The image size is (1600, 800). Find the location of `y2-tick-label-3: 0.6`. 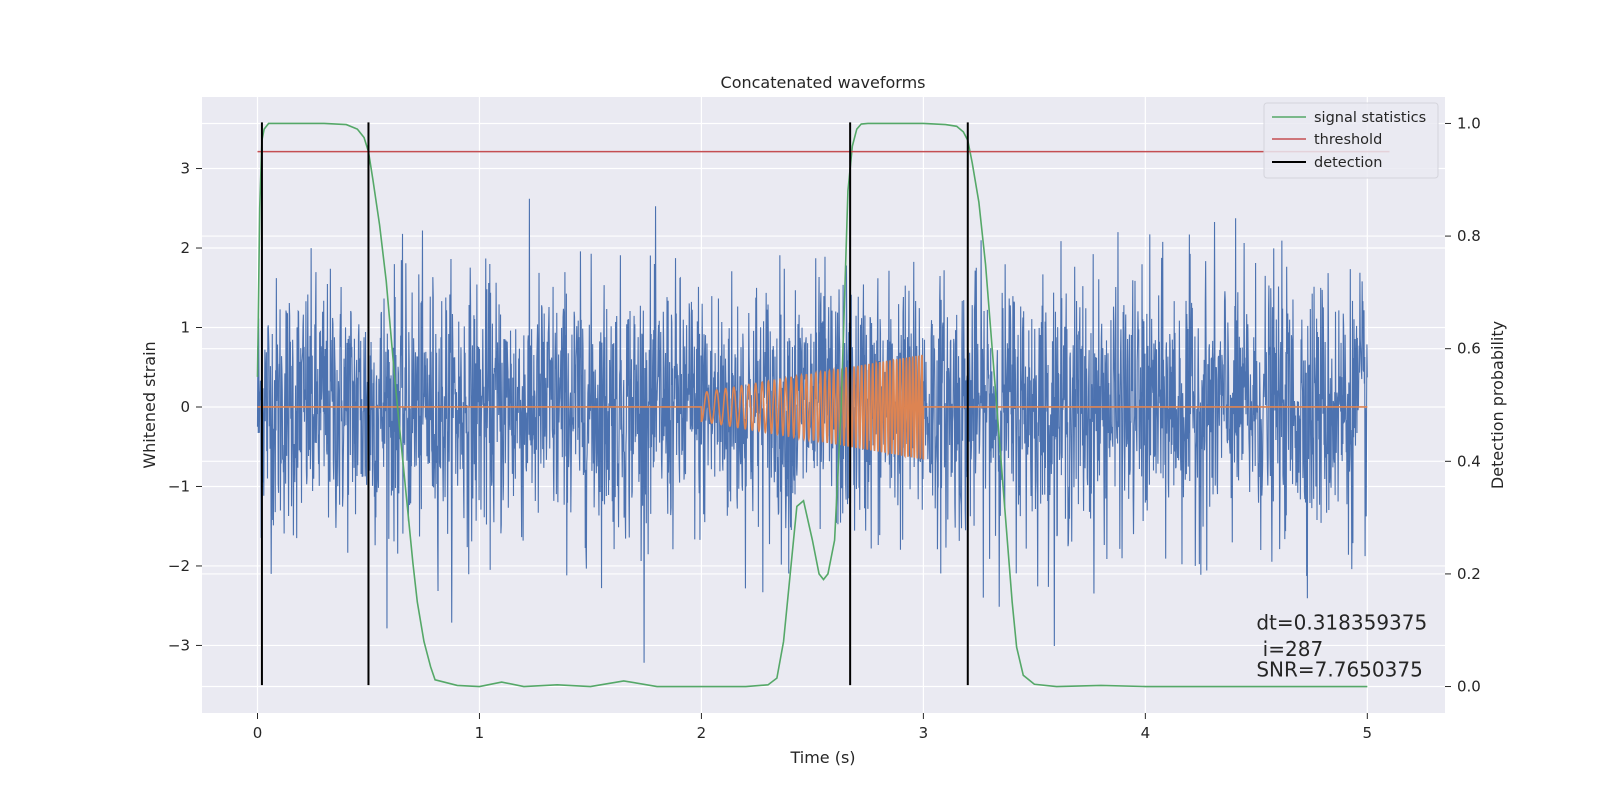

y2-tick-label-3: 0.6 is located at coordinates (1469, 349).